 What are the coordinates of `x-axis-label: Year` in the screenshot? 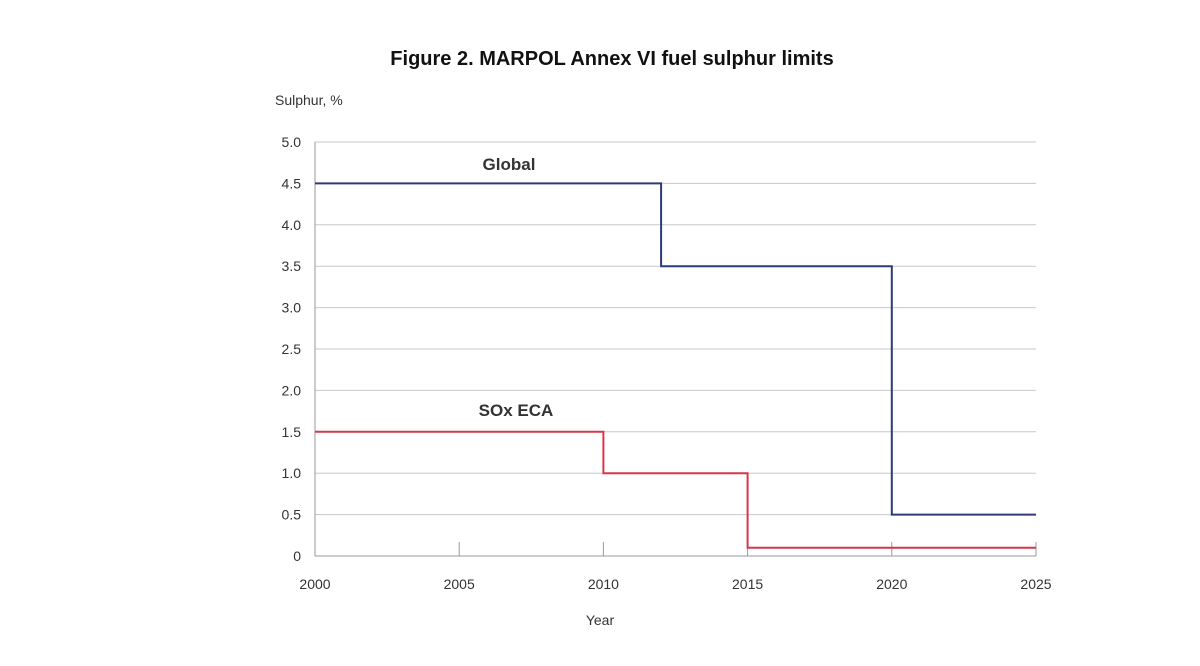 It's located at (600, 620).